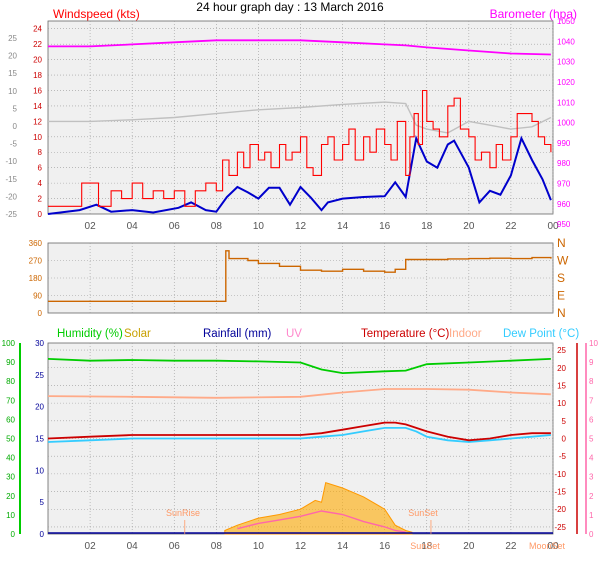  What do you see at coordinates (591, 400) in the screenshot?
I see `uv-tick-label: 7` at bounding box center [591, 400].